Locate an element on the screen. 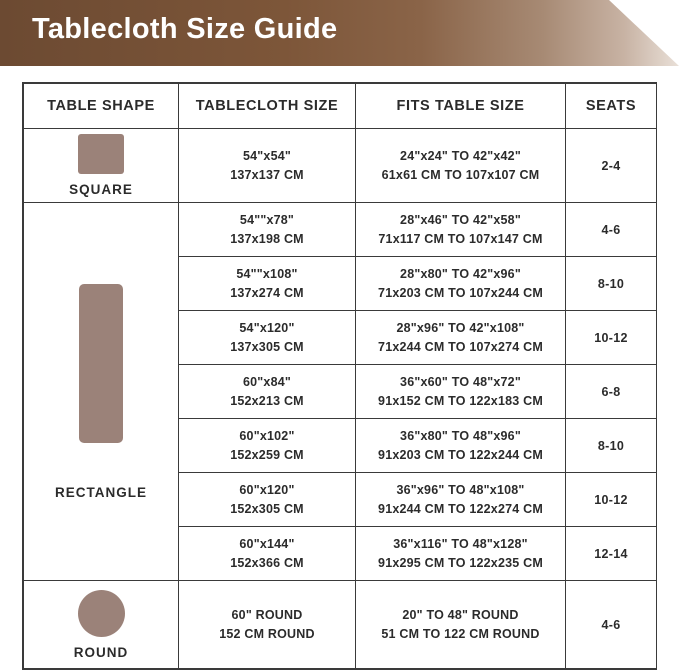 The width and height of the screenshot is (679, 670). fits-inches: 36"x116" TO 48"x128" is located at coordinates (460, 544).